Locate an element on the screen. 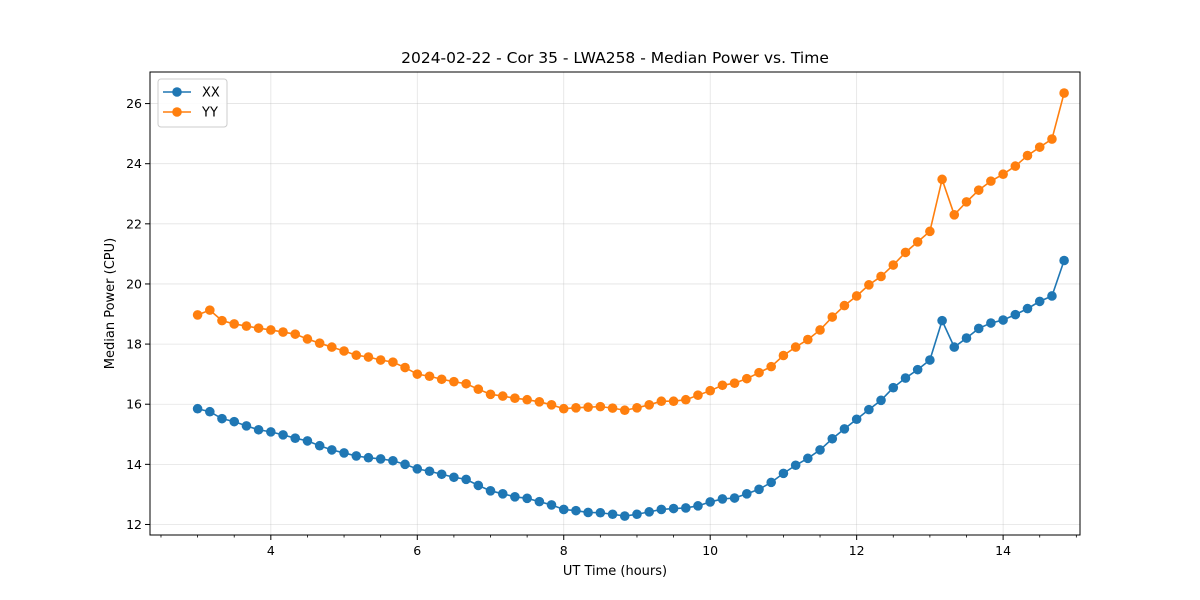 This screenshot has height=600, width=1200. legend-label: YY is located at coordinates (209, 113).